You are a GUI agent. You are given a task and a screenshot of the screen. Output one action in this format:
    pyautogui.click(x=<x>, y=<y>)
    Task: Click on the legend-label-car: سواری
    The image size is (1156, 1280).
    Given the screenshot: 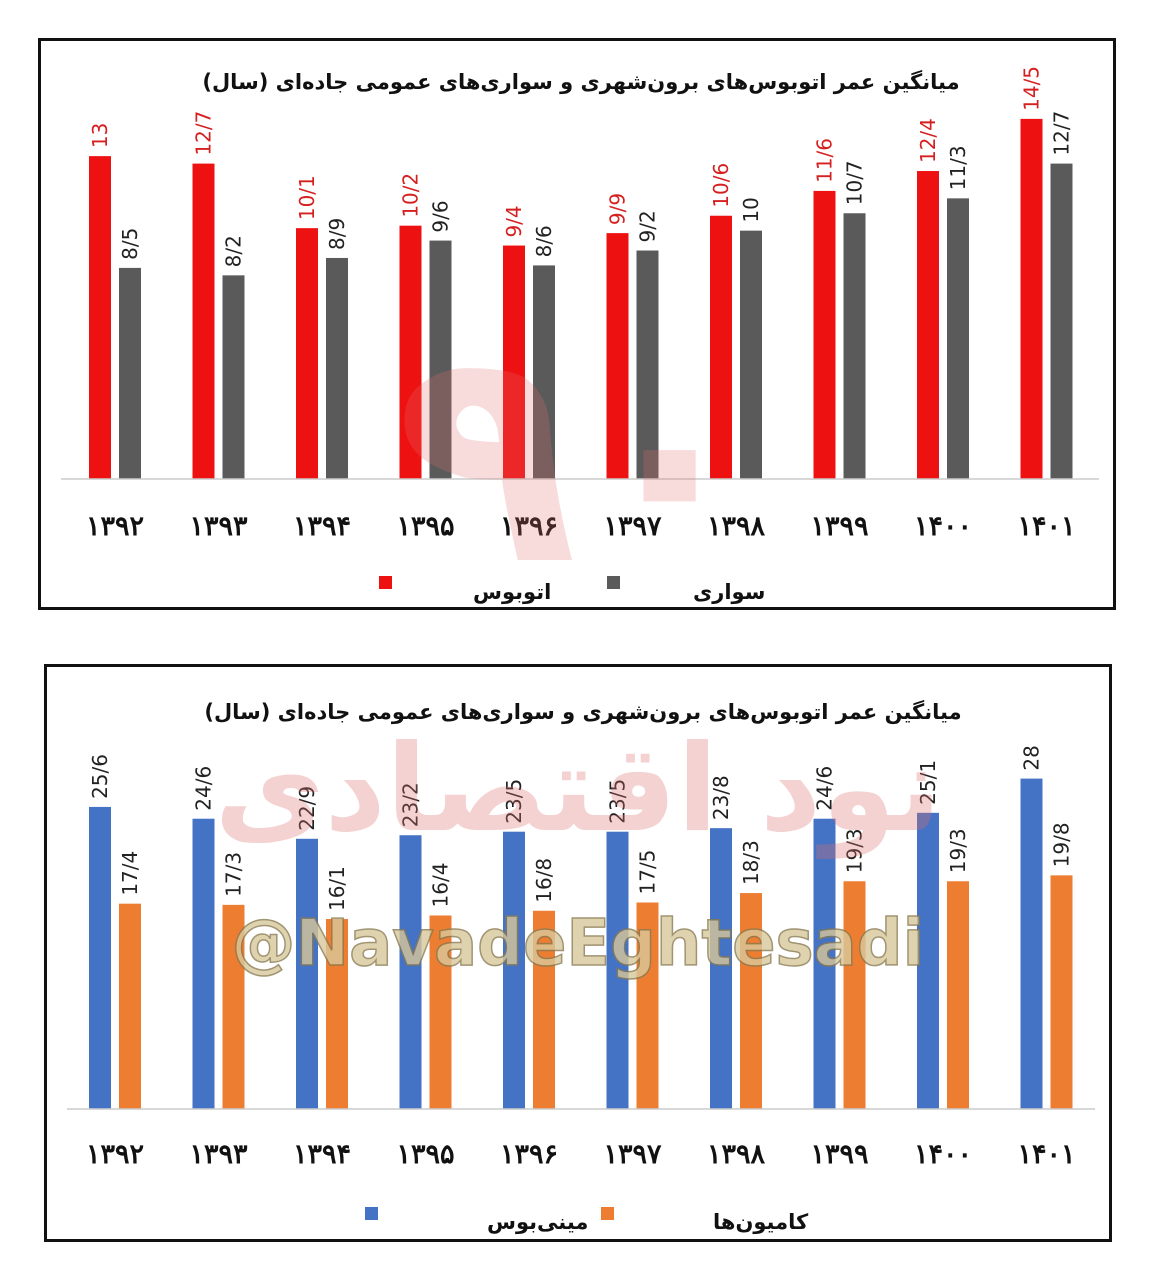 What is the action you would take?
    pyautogui.click(x=729, y=592)
    